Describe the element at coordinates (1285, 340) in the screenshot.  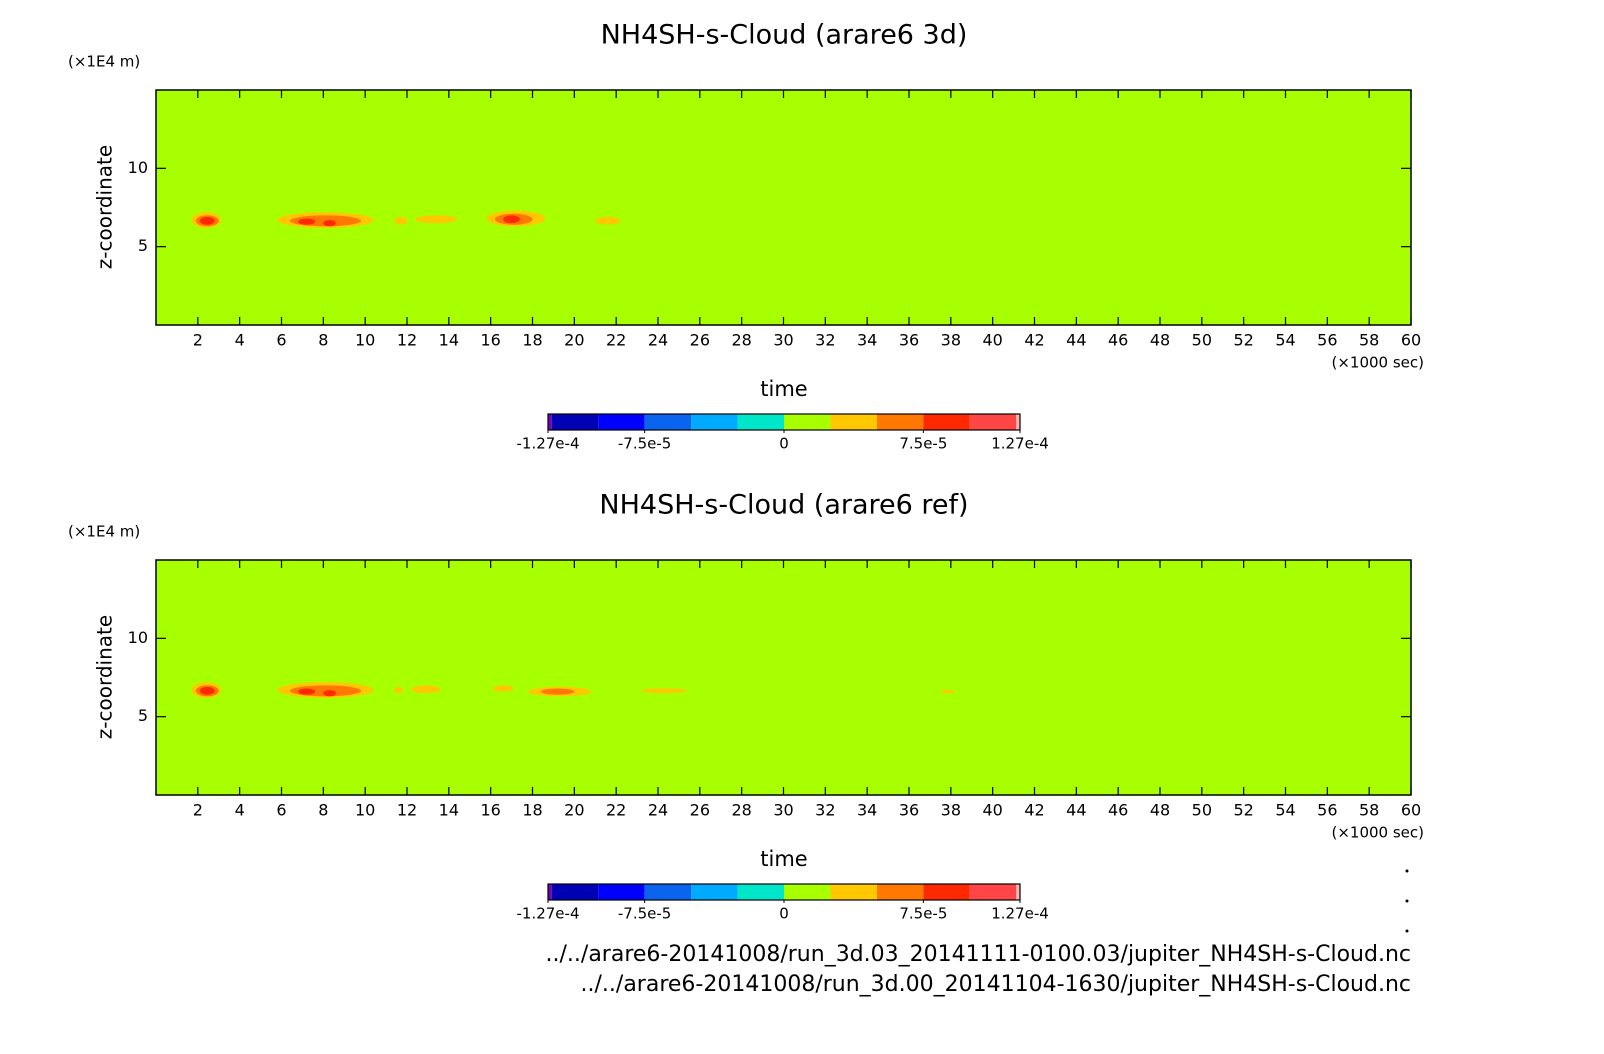
I see `x-tick-label: 54` at that location.